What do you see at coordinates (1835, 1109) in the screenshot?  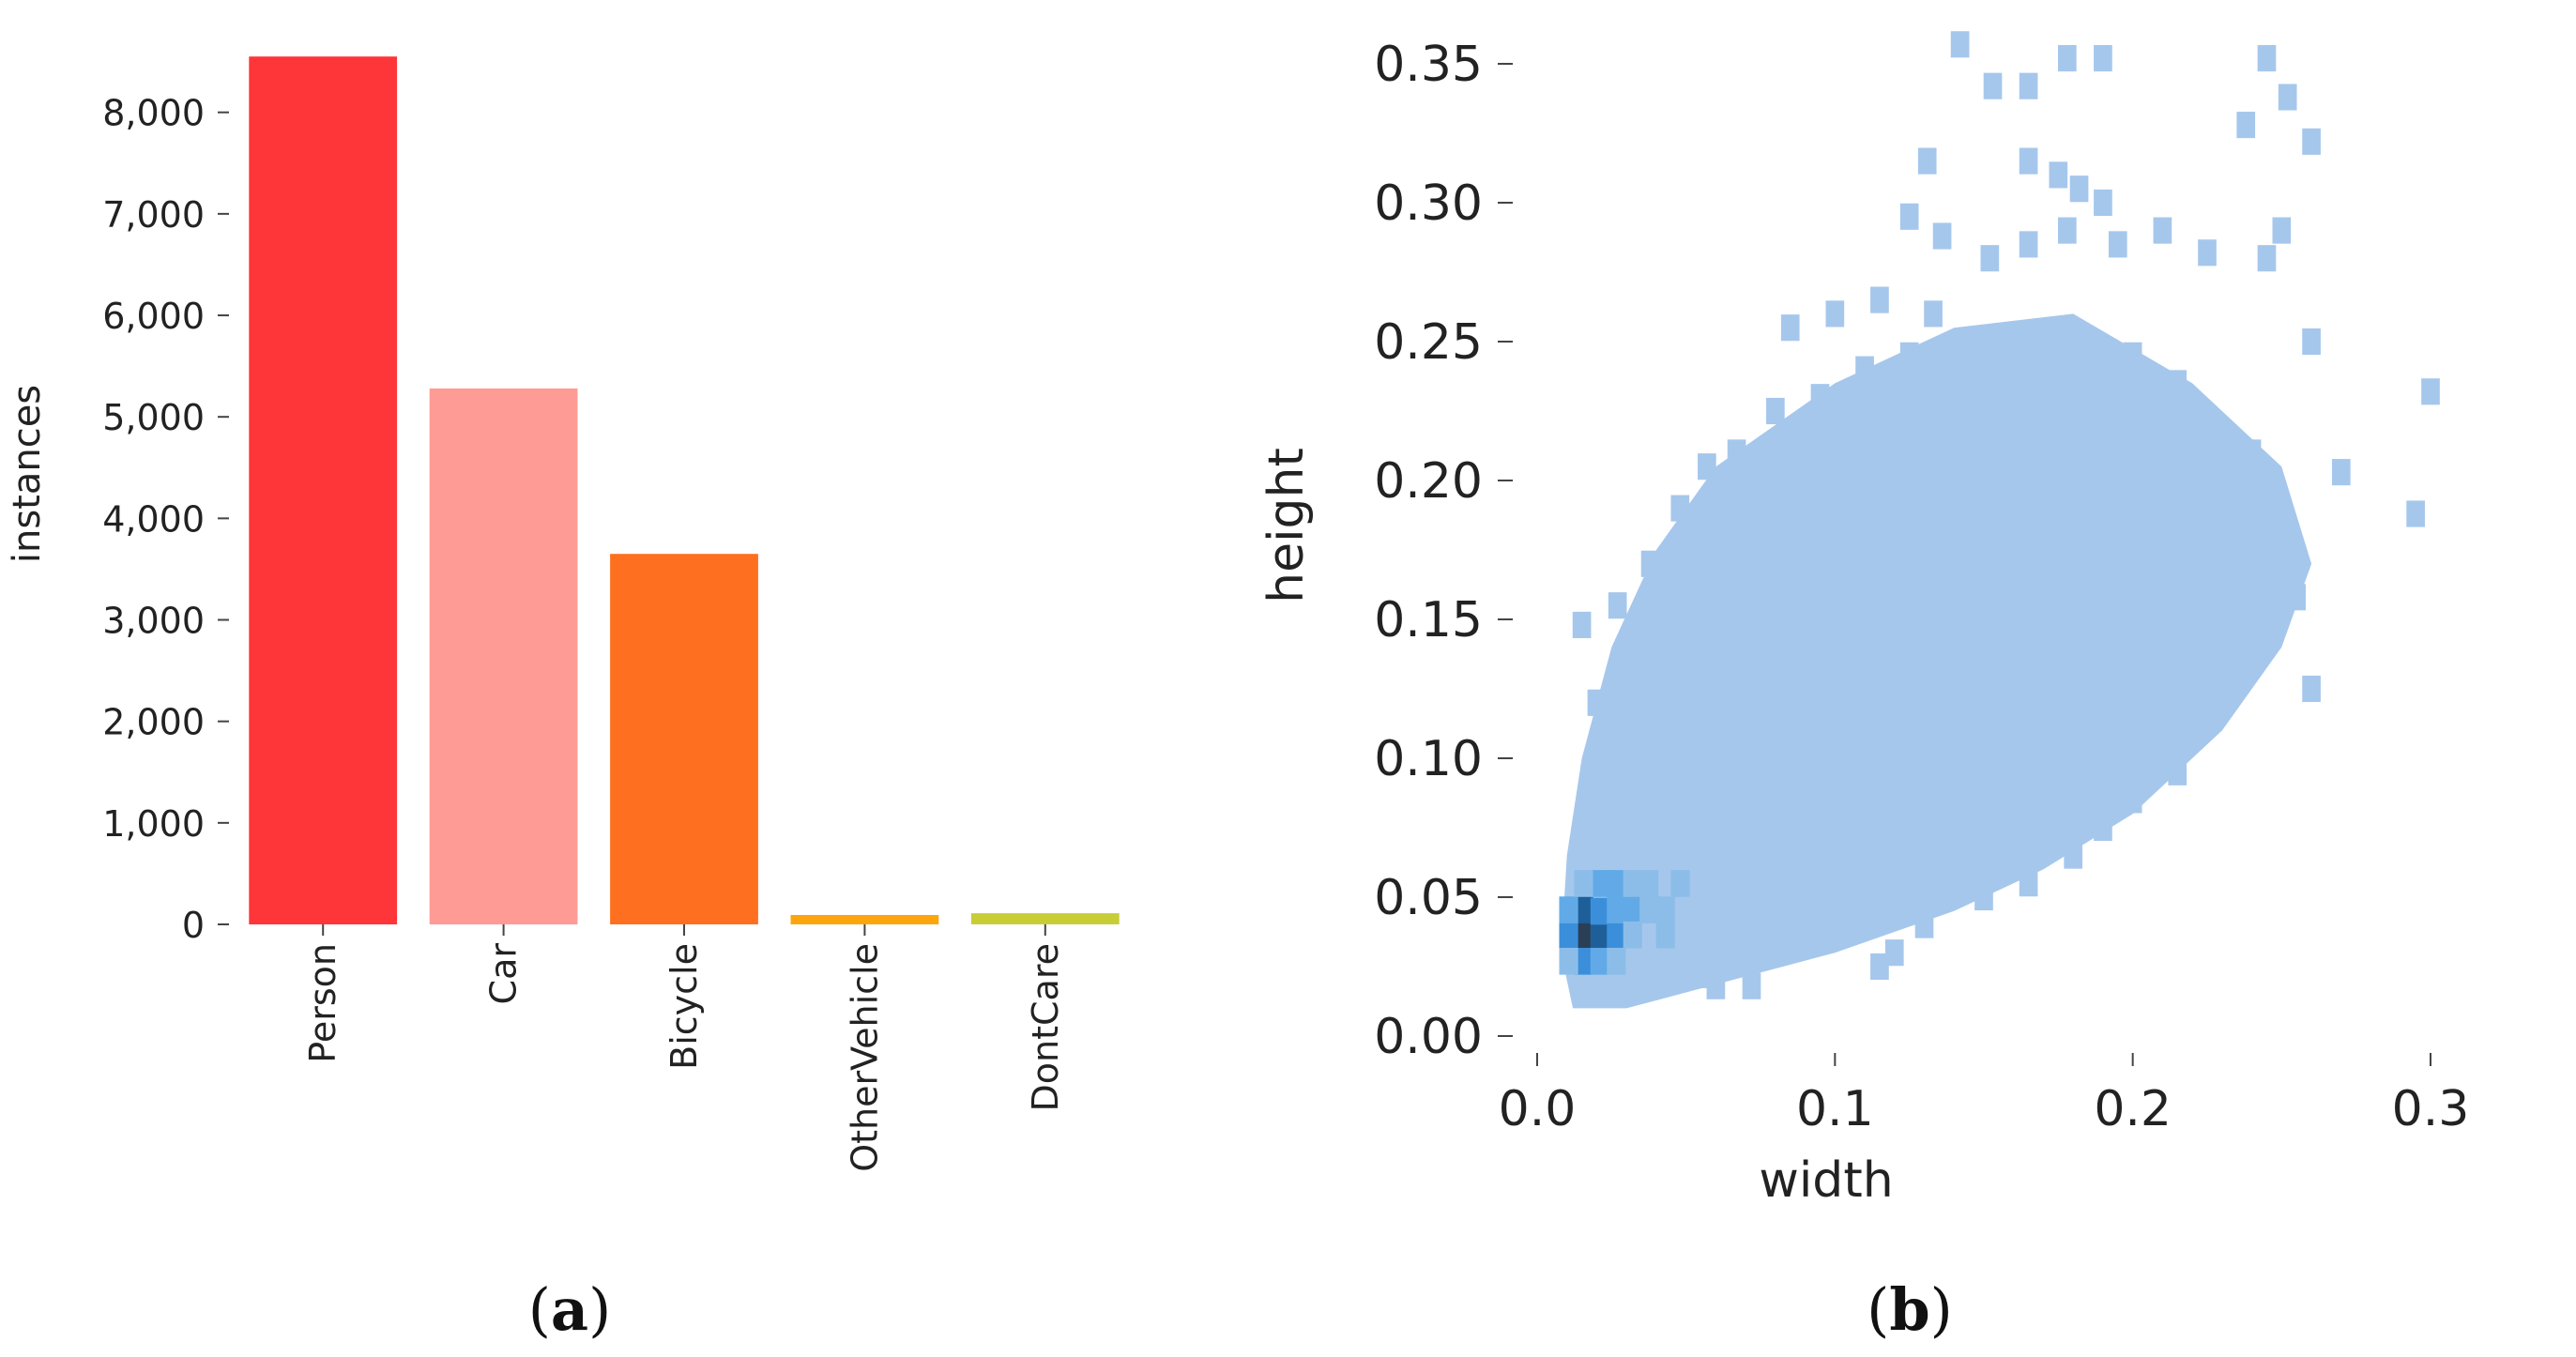 I see `x-tick-label: 0.1` at bounding box center [1835, 1109].